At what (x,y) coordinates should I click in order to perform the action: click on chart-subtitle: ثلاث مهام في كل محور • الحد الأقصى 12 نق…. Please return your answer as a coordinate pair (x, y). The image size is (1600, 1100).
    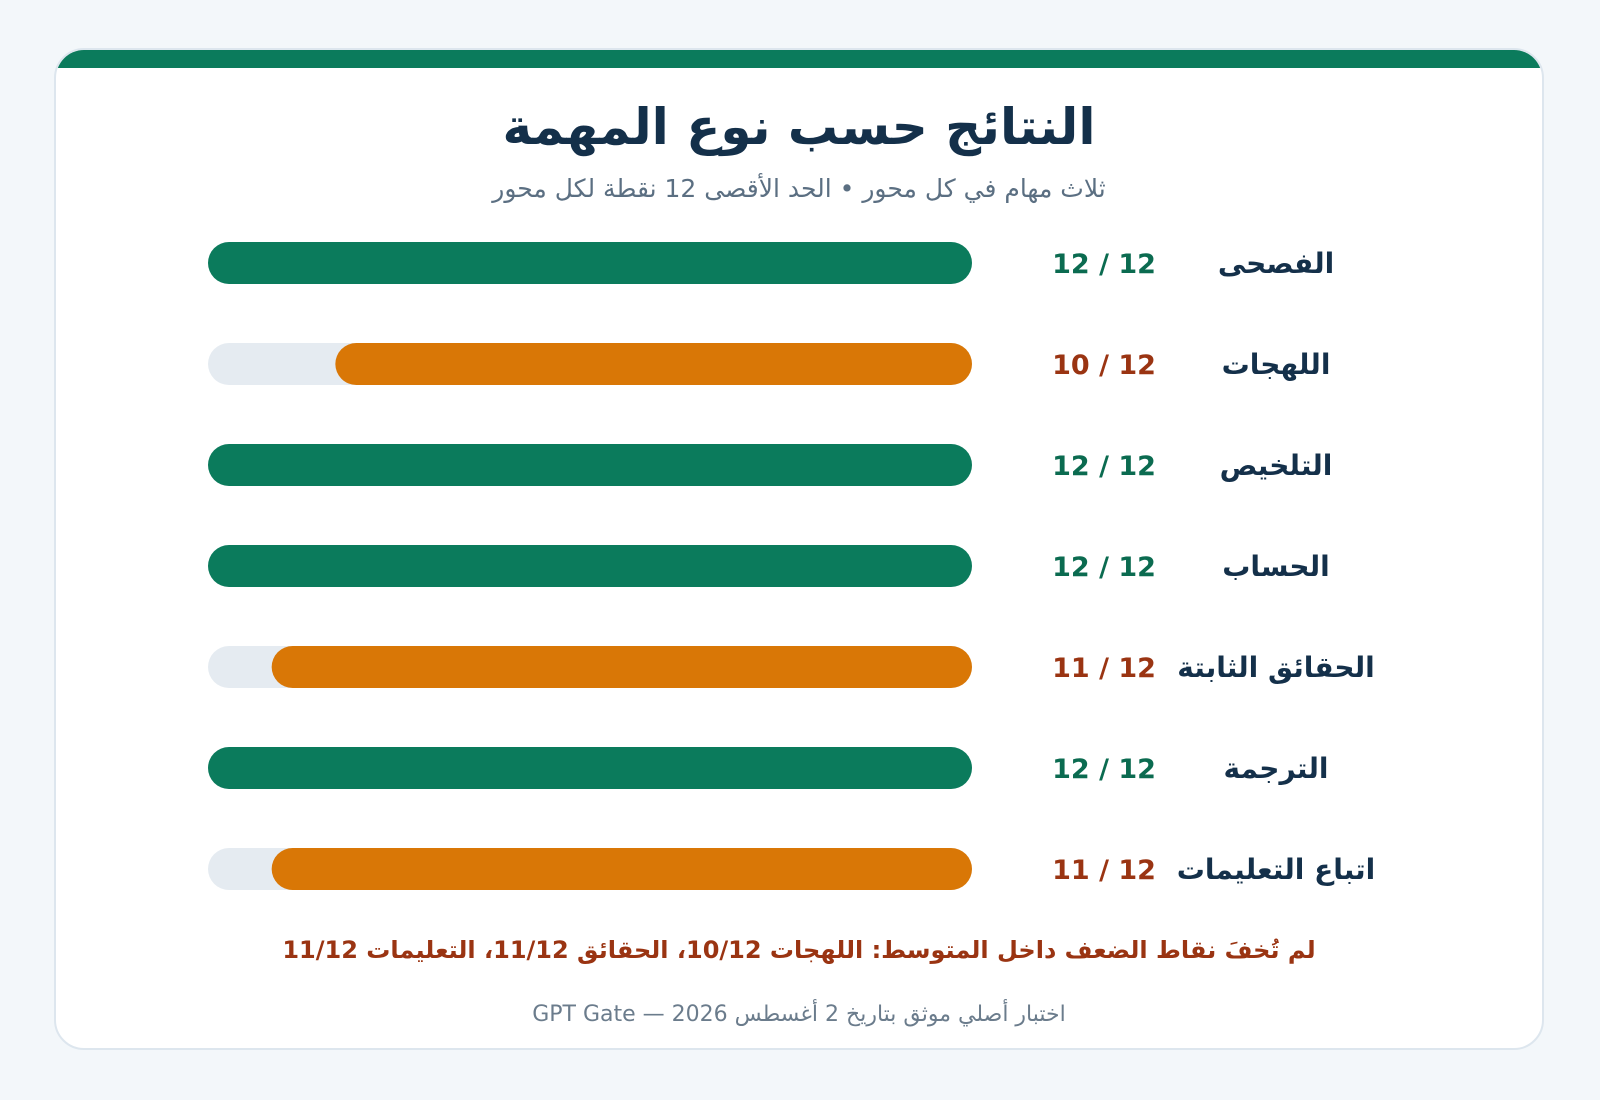
    Looking at the image, I should click on (799, 188).